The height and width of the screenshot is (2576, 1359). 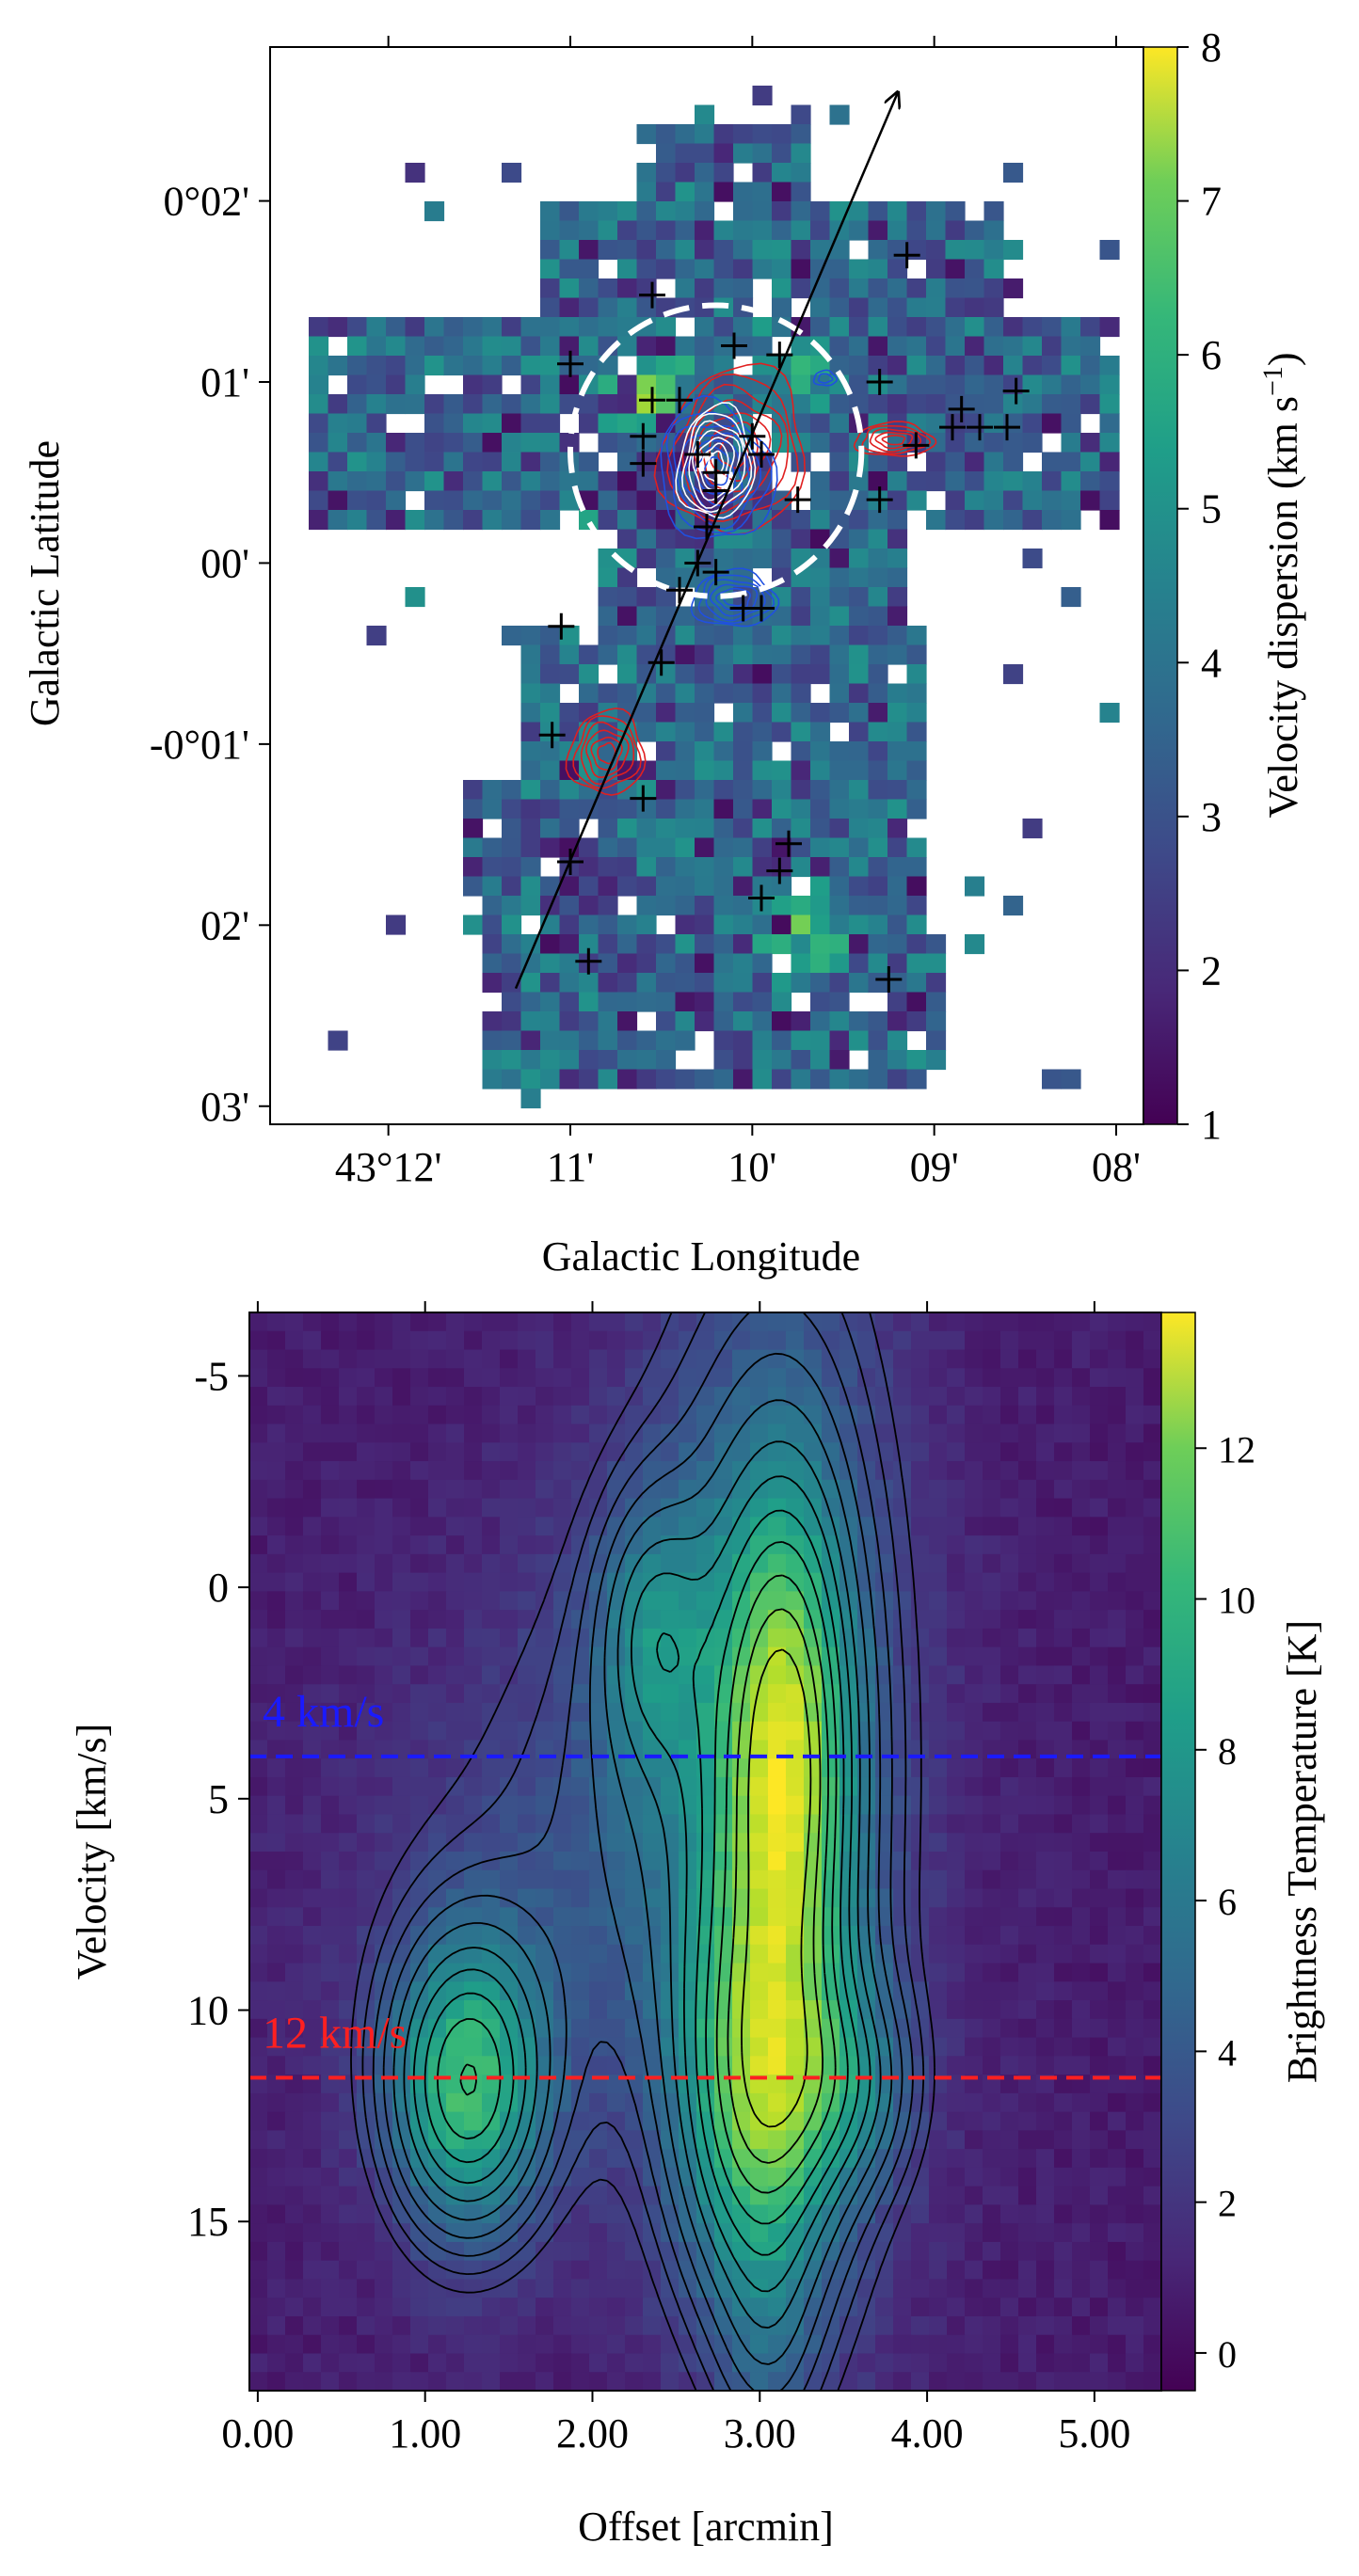 What do you see at coordinates (206, 202) in the screenshot?
I see `latitude-tick-label: 0°02'` at bounding box center [206, 202].